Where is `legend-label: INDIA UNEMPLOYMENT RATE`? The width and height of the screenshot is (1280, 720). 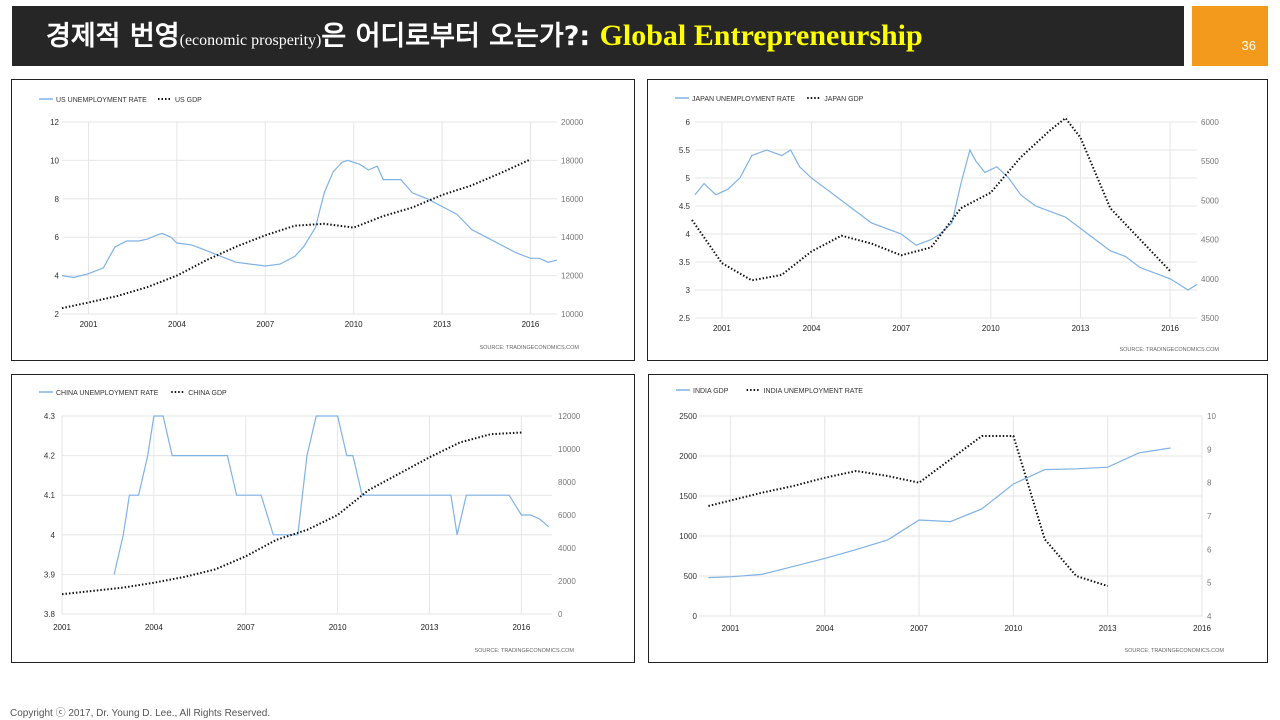
legend-label: INDIA UNEMPLOYMENT RATE is located at coordinates (814, 391).